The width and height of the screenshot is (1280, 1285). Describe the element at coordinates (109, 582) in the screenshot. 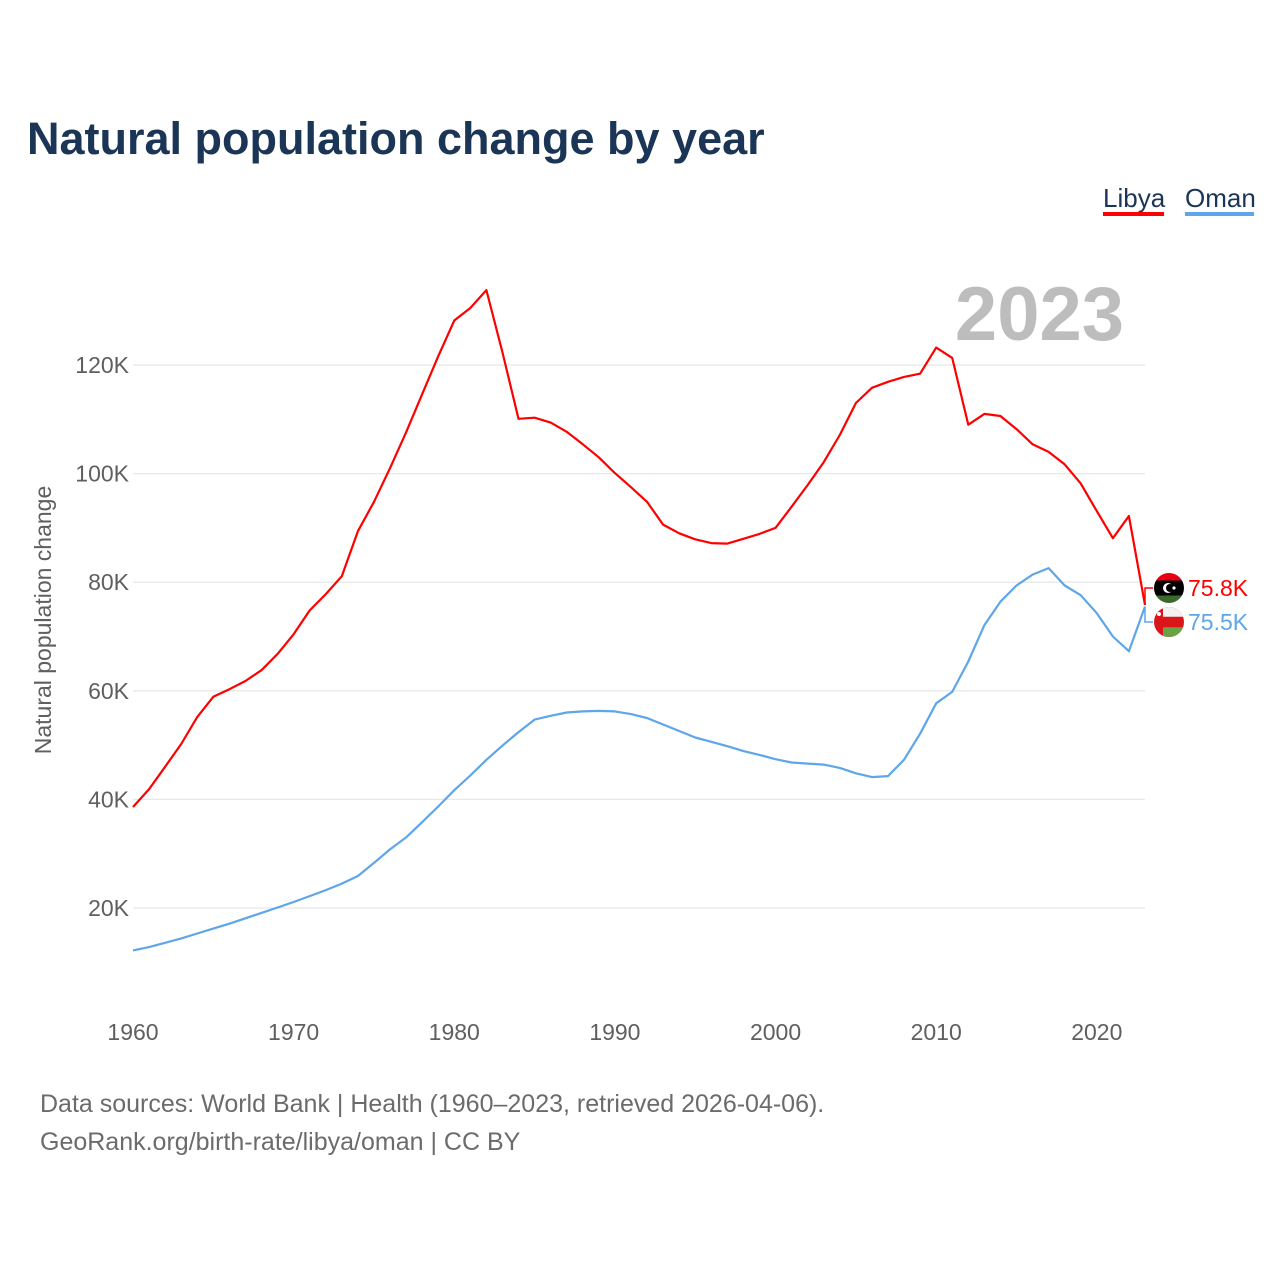

I see `y-tick-label: 80K` at that location.